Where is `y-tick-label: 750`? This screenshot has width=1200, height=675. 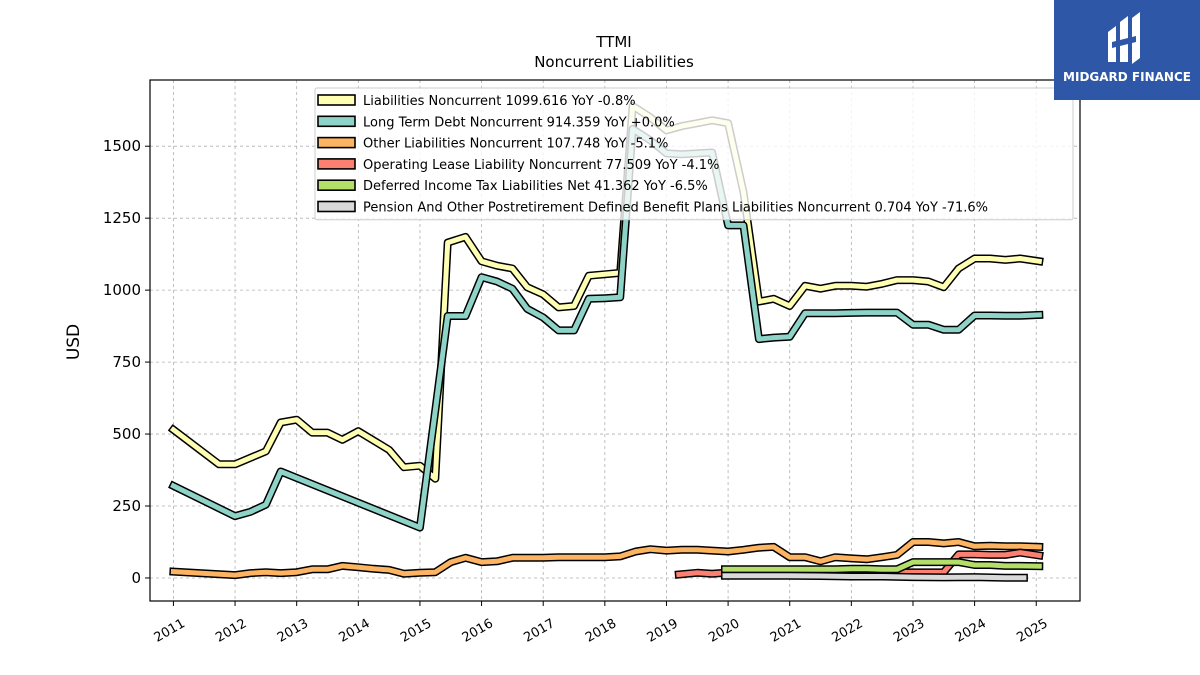 y-tick-label: 750 is located at coordinates (126, 362).